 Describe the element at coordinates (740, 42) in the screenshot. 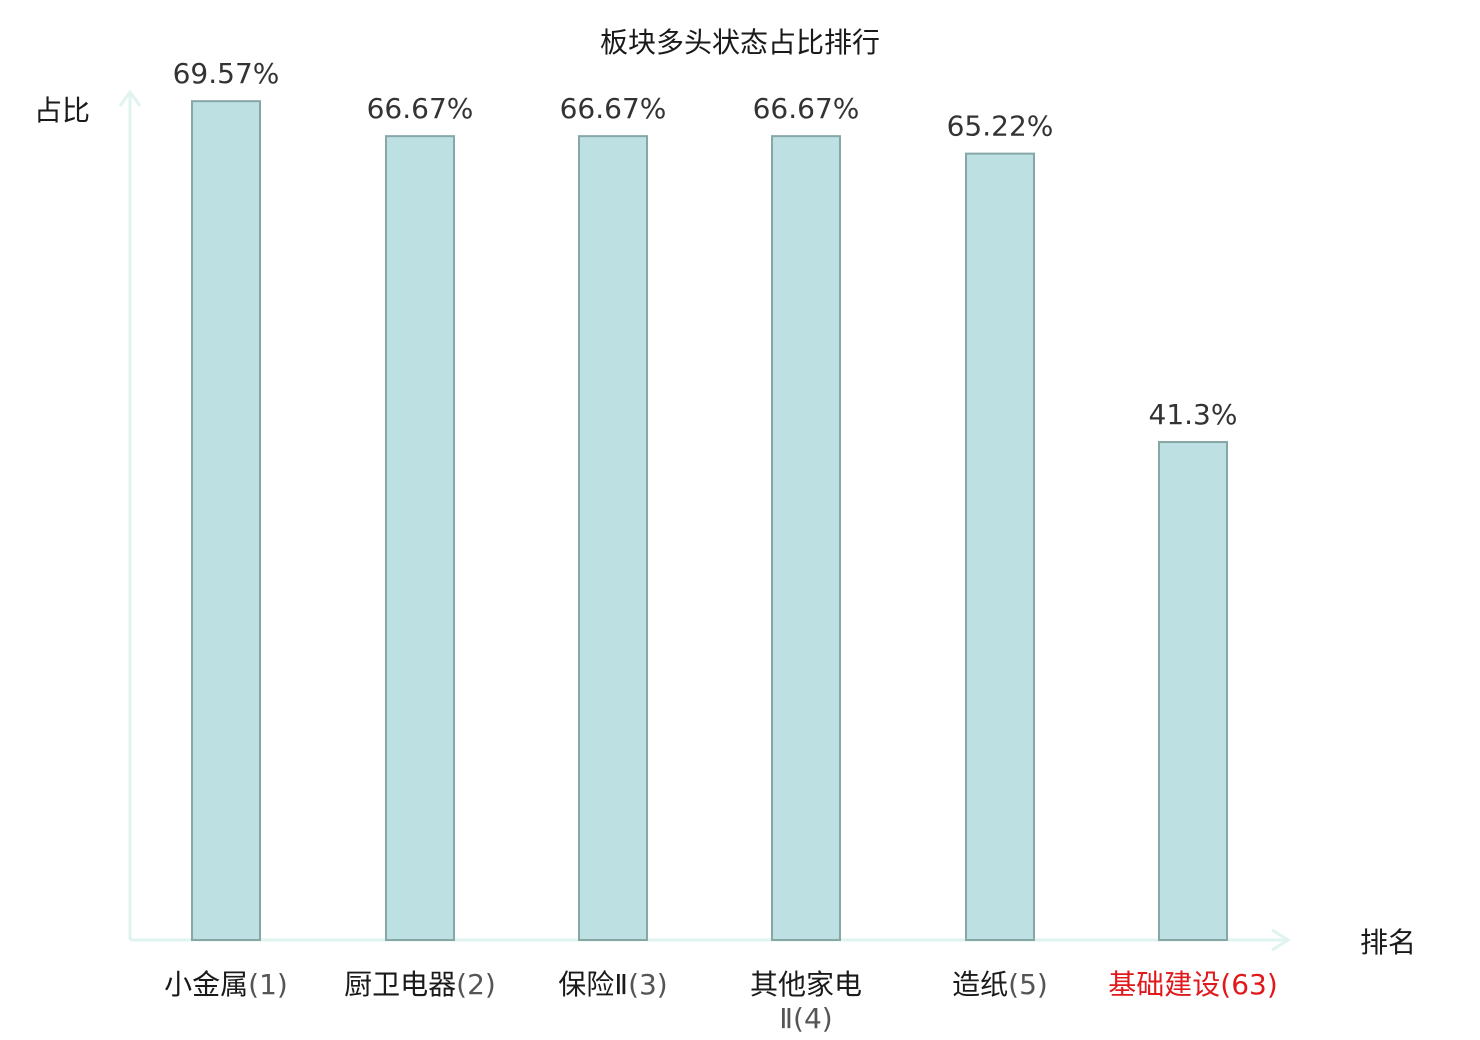

I see `chart-title: 板块多头状态占比排行` at that location.